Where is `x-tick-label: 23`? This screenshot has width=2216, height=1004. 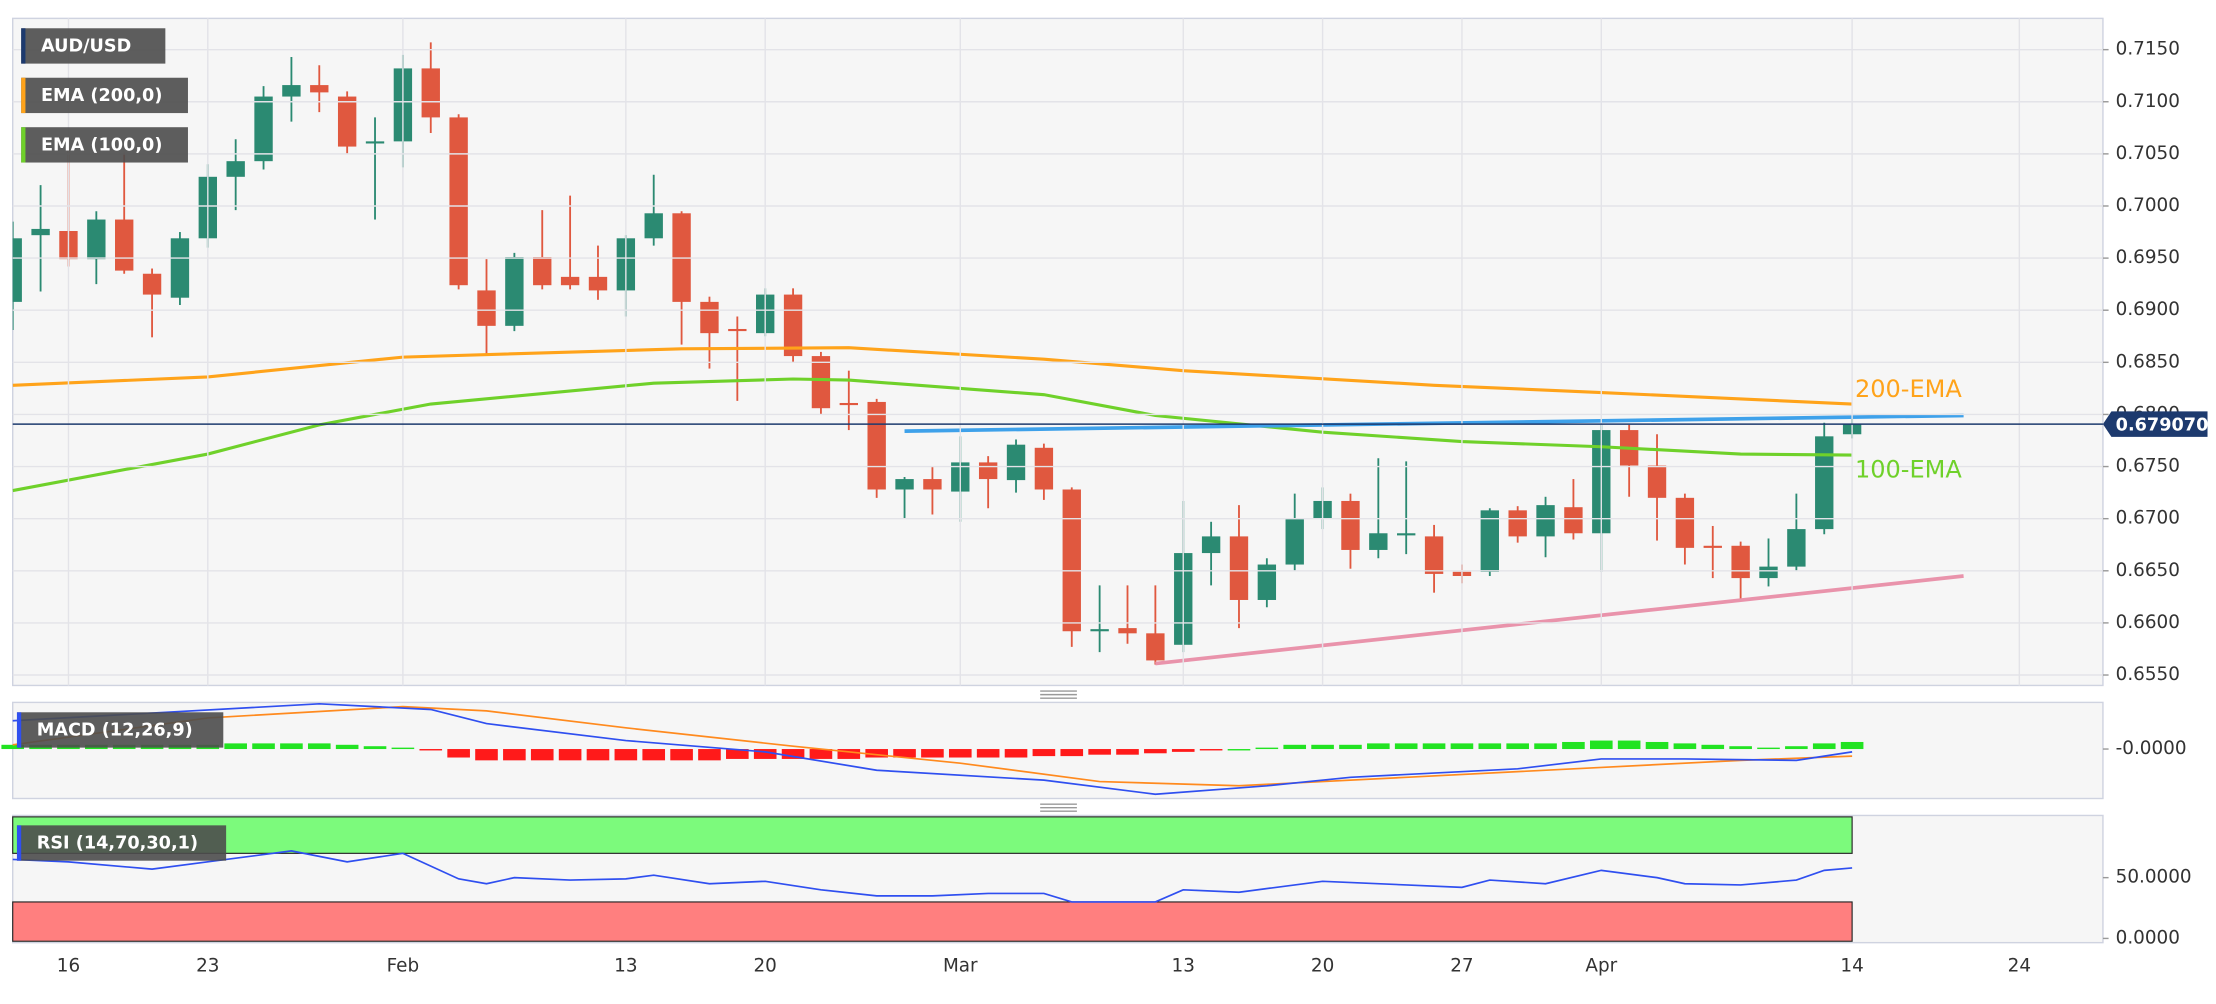
x-tick-label: 23 is located at coordinates (207, 966).